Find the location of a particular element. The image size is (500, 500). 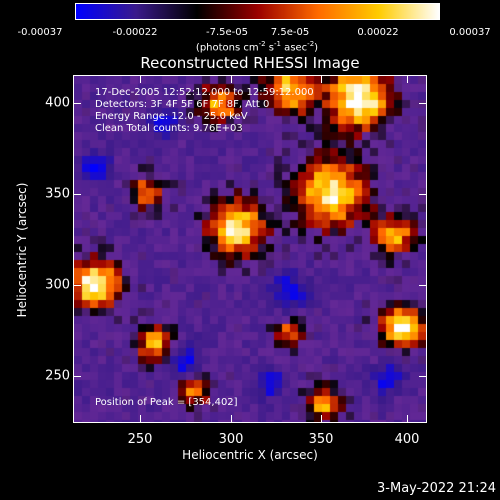

colorbar is located at coordinates (257, 11).